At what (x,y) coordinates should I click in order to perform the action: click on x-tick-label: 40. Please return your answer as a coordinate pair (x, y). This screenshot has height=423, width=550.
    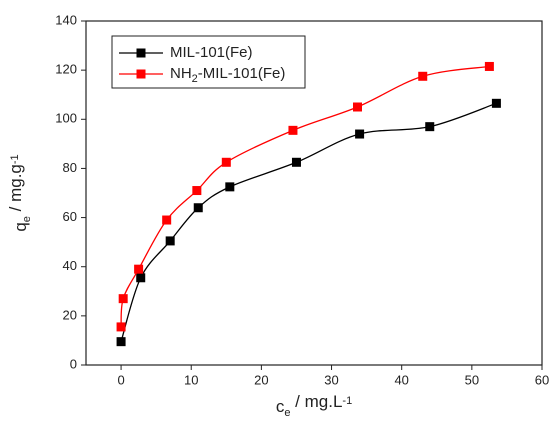
    Looking at the image, I should click on (401, 379).